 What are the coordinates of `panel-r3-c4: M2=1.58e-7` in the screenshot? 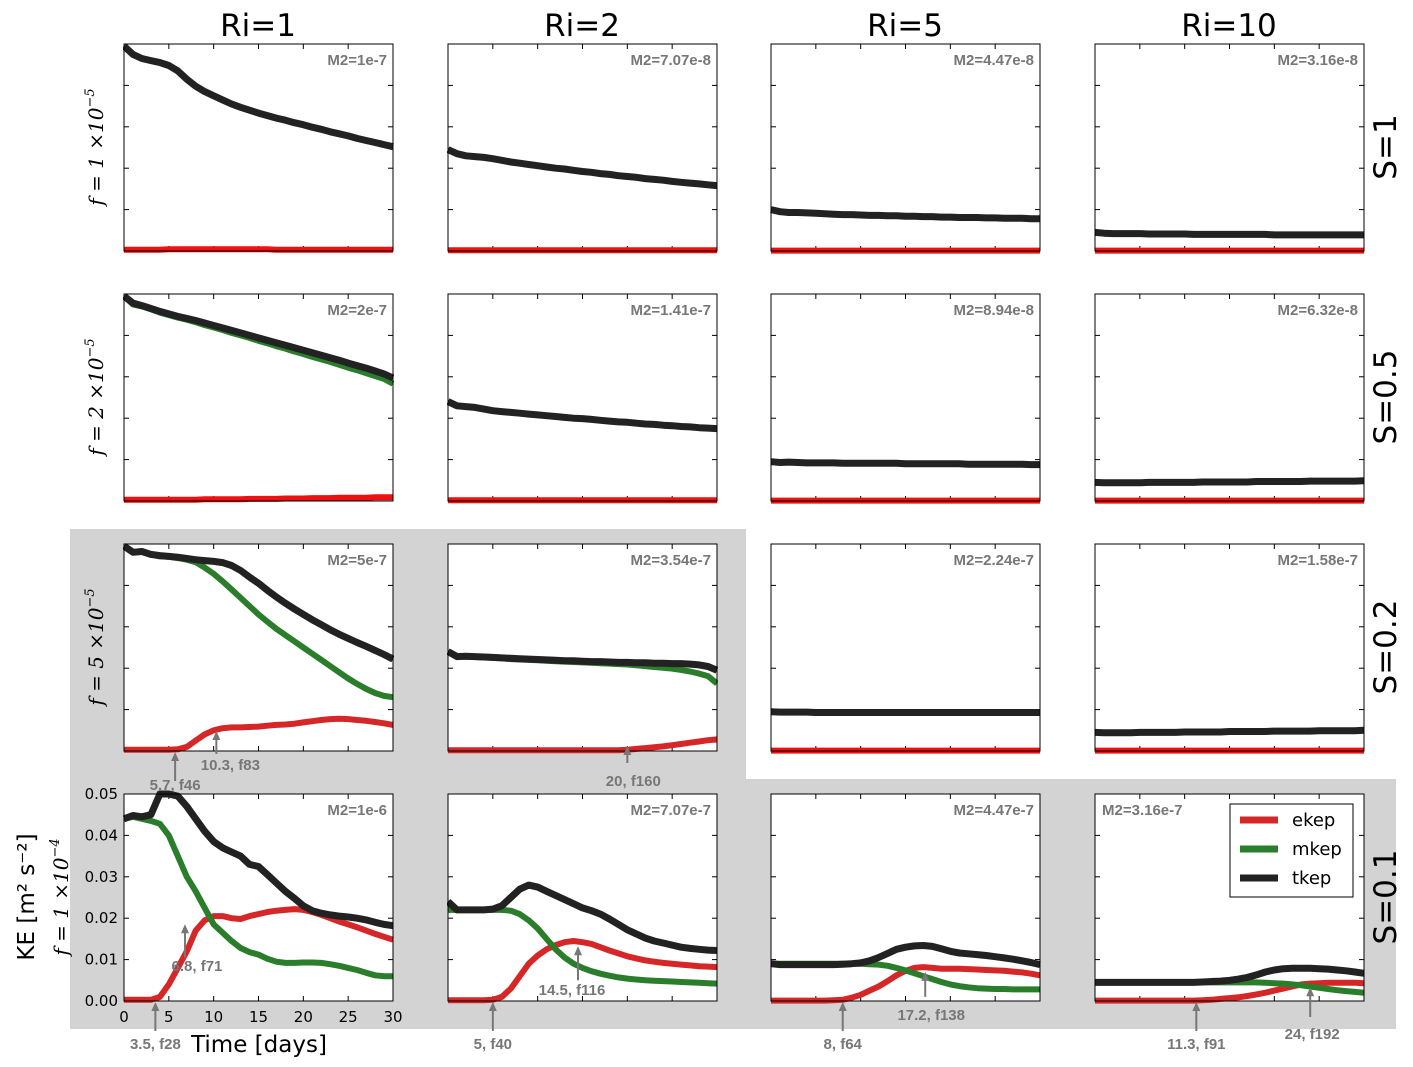 It's located at (1229, 648).